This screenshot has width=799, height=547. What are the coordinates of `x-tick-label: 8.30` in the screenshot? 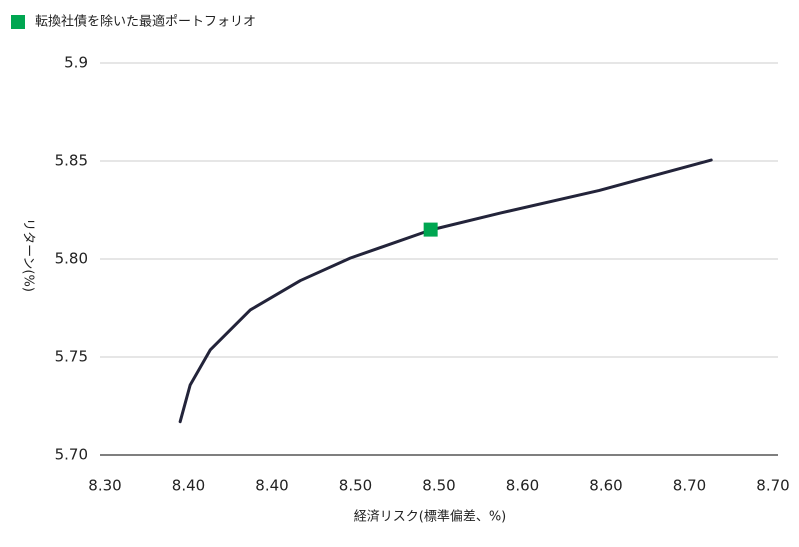 It's located at (104, 486).